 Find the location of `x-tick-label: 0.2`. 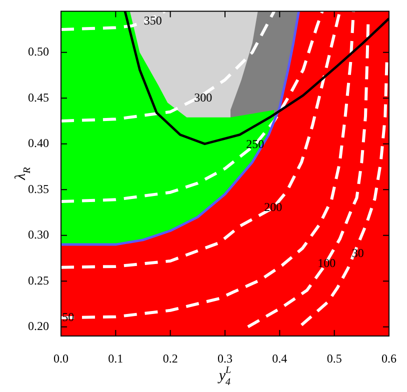

x-tick-label: 0.2 is located at coordinates (170, 358).